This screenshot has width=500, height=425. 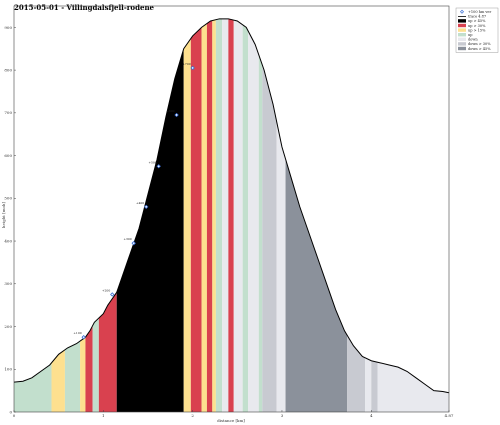 What do you see at coordinates (77, 333) in the screenshot?
I see `marker-label: +100` at bounding box center [77, 333].